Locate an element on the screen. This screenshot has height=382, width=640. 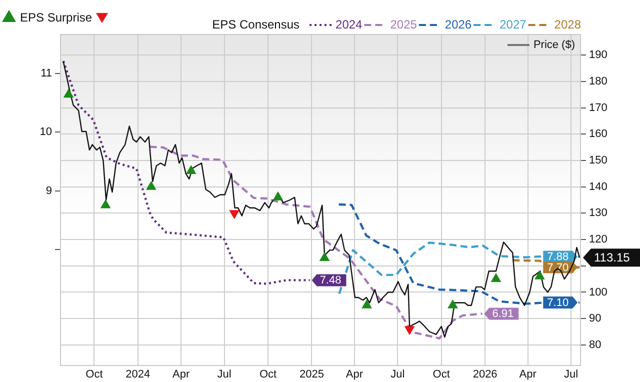
data-label: 7.48 is located at coordinates (331, 280).